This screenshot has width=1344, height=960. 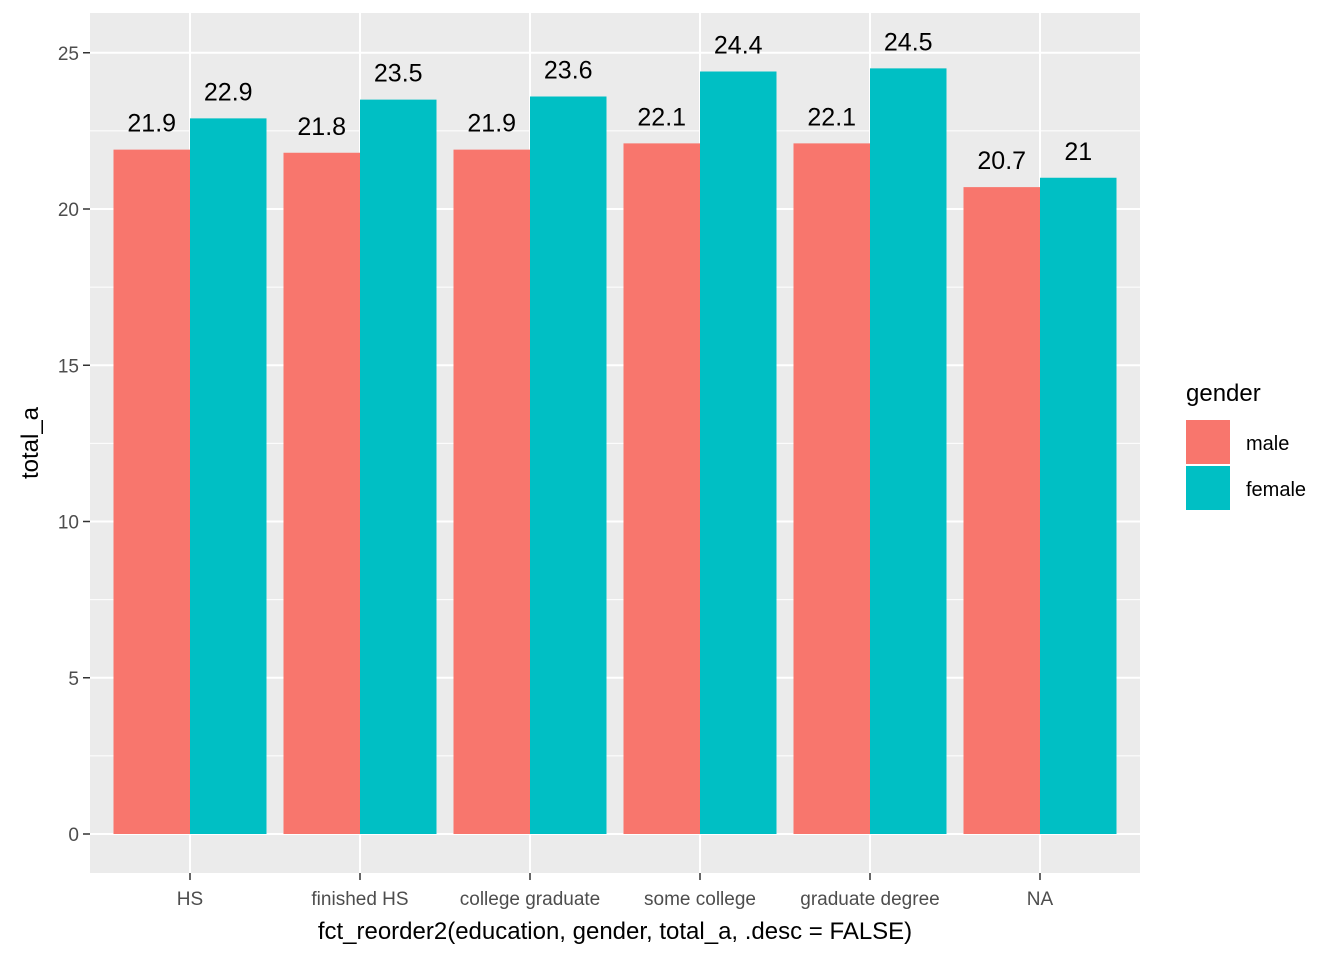 What do you see at coordinates (359, 899) in the screenshot?
I see `x-tick-label: finished HS` at bounding box center [359, 899].